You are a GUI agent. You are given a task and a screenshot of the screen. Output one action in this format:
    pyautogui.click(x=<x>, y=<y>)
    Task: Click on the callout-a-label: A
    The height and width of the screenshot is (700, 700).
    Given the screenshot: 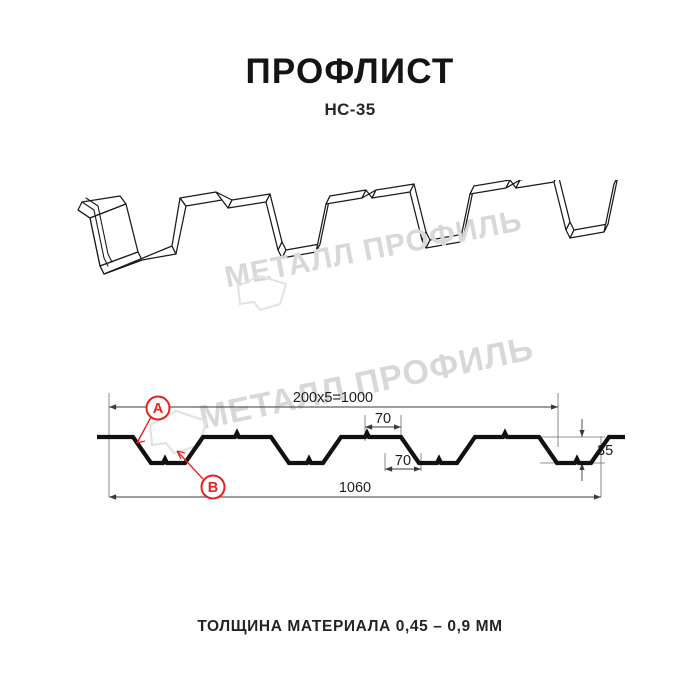 What is the action you would take?
    pyautogui.click(x=158, y=409)
    